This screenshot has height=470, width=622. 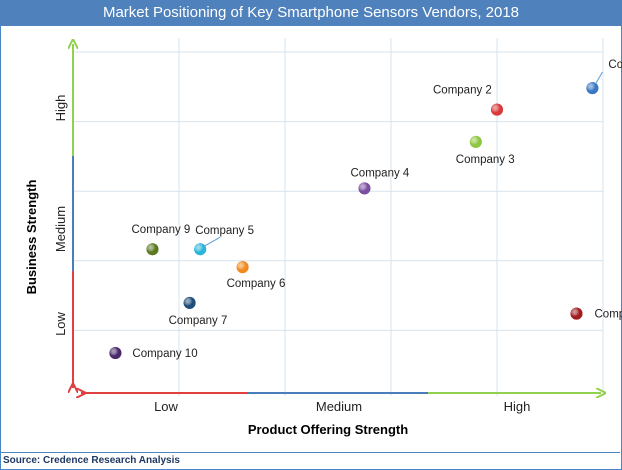 I want to click on point-label: Company 1, so click(x=615, y=65).